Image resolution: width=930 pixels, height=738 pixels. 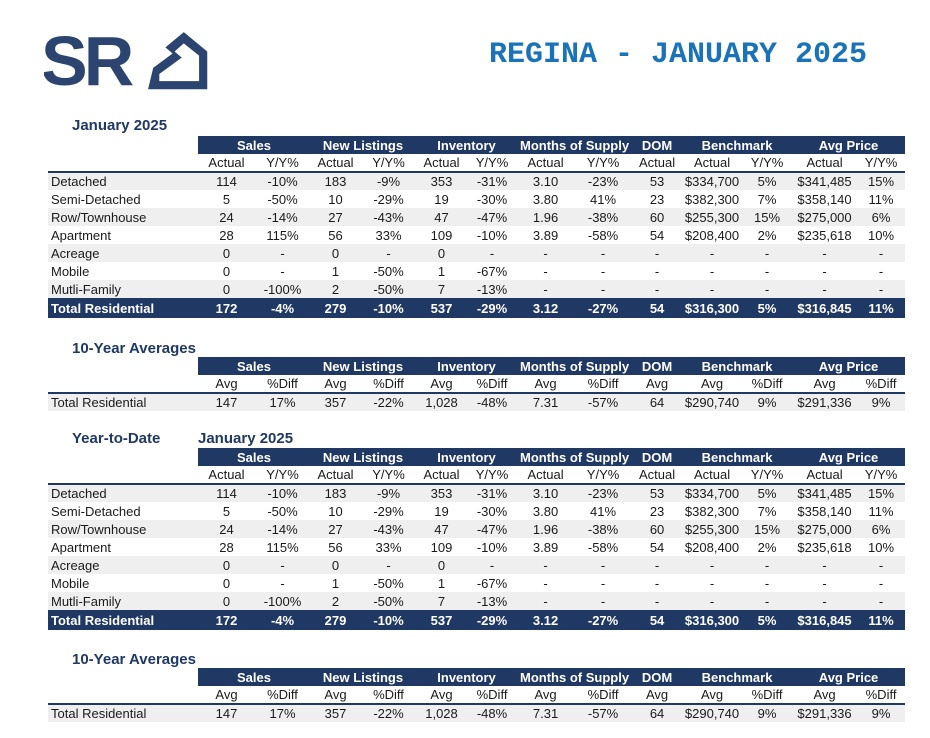 I want to click on table-cell: 3.12, so click(x=546, y=308).